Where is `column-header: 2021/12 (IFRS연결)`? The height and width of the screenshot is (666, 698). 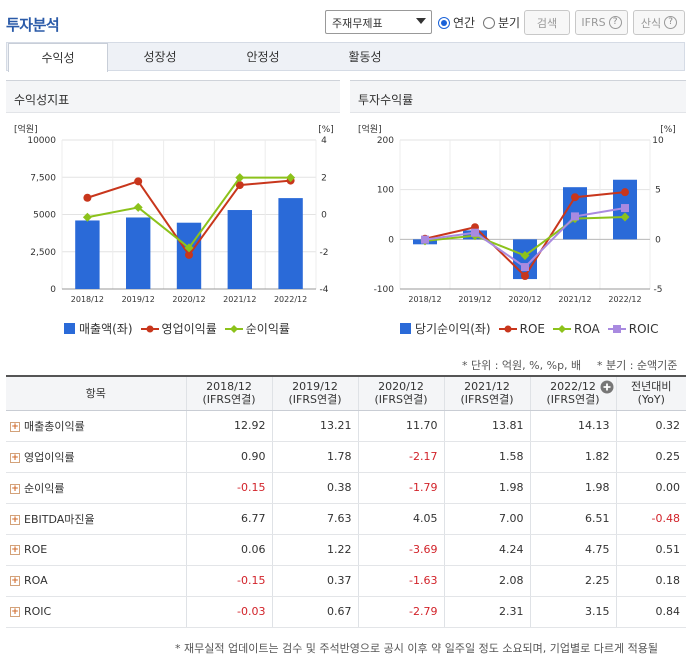 column-header: 2021/12 (IFRS연결) is located at coordinates (486, 393).